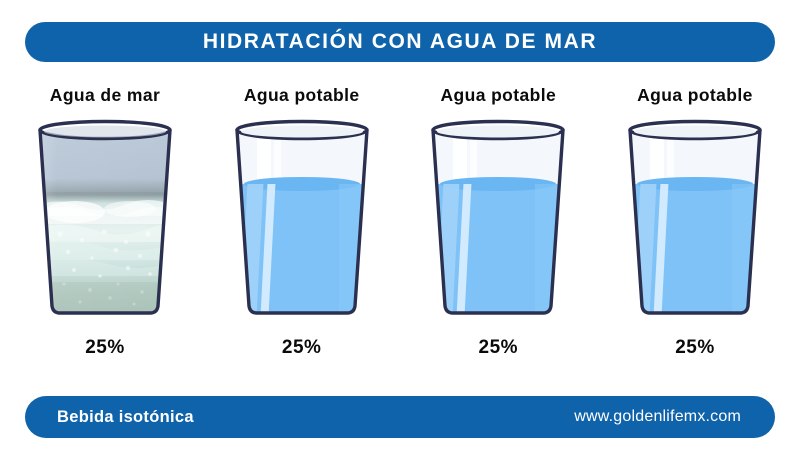 This screenshot has width=800, height=460. I want to click on glass-shine, so click(105, 221).